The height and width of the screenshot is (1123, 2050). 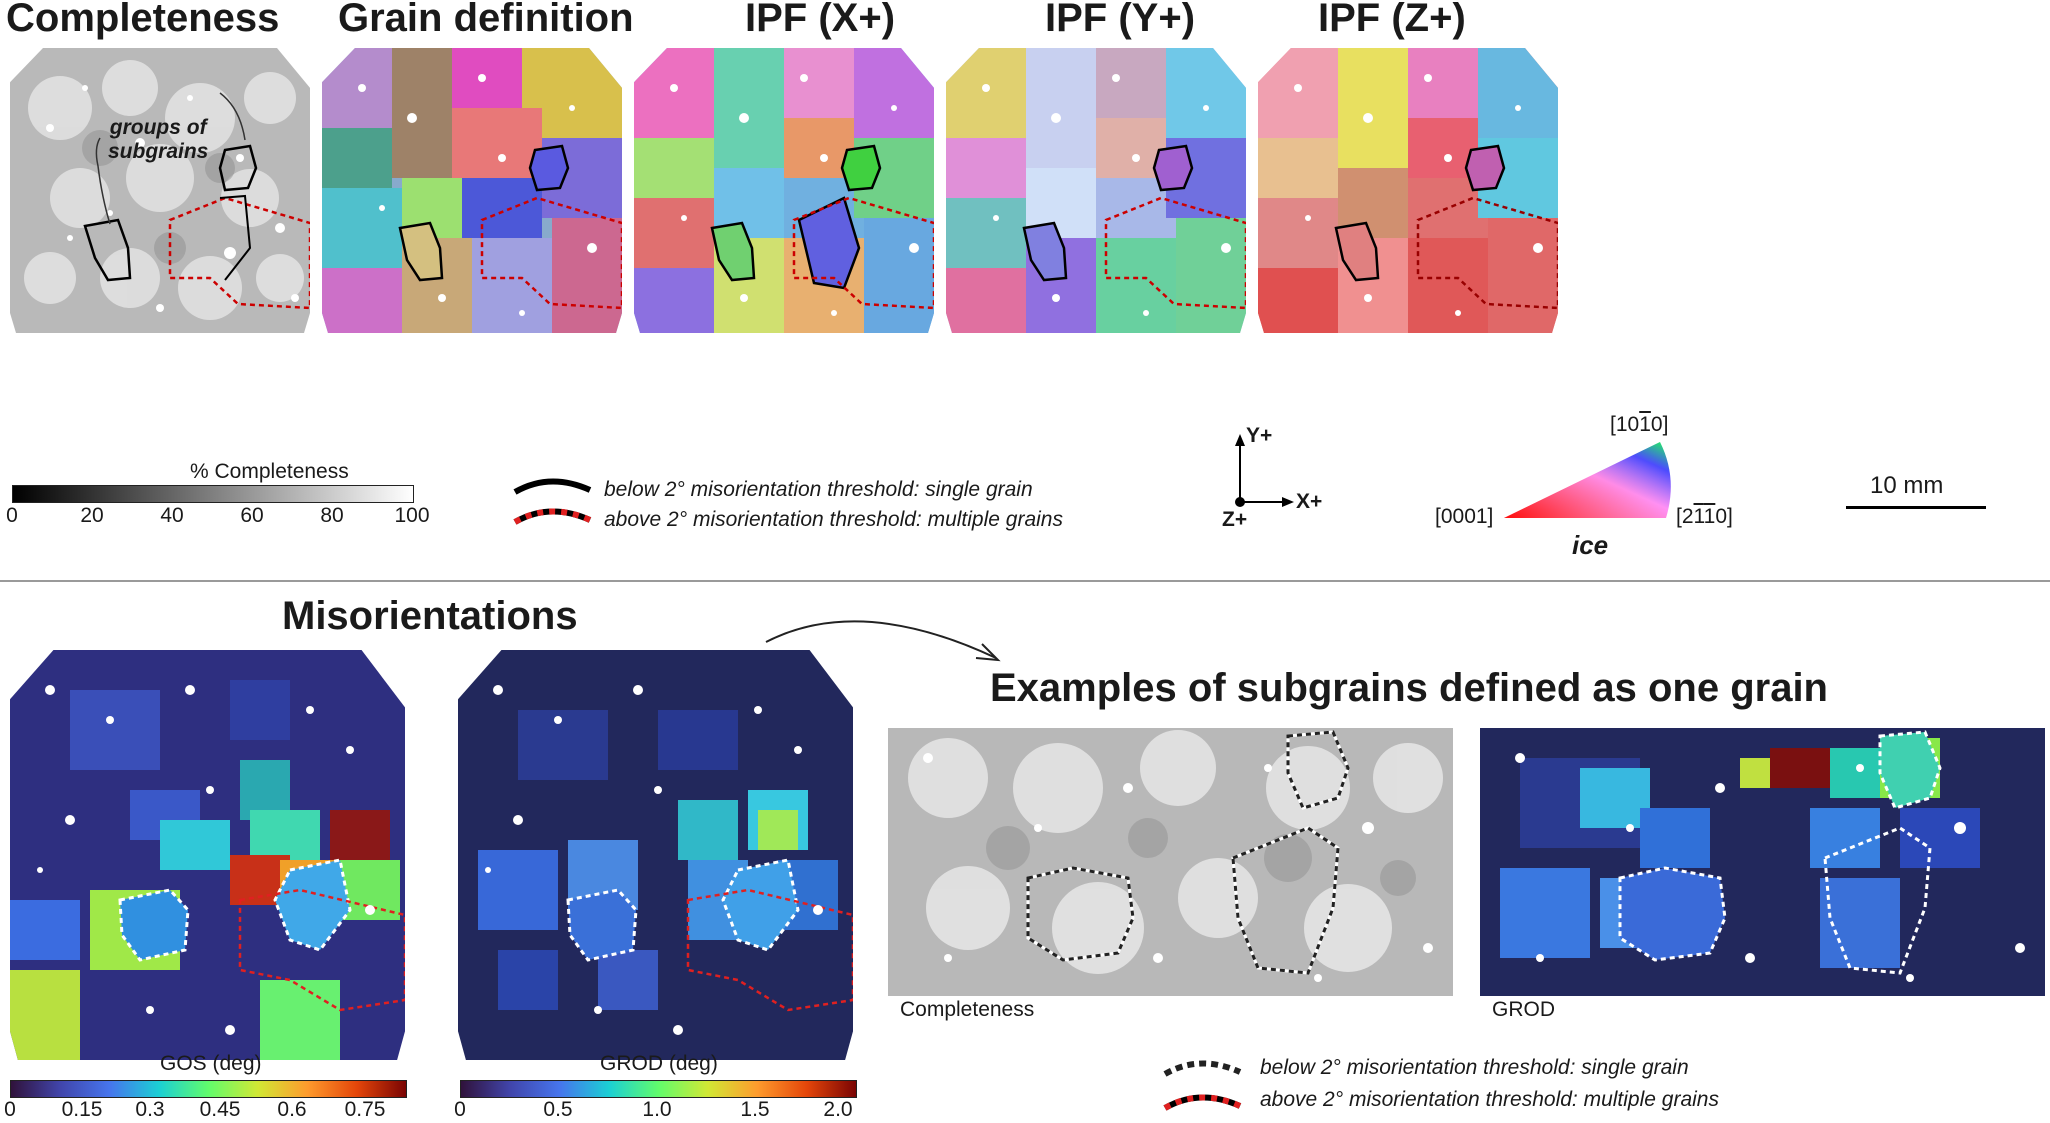 I want to click on annotation-line-2: subgrains, so click(x=158, y=151).